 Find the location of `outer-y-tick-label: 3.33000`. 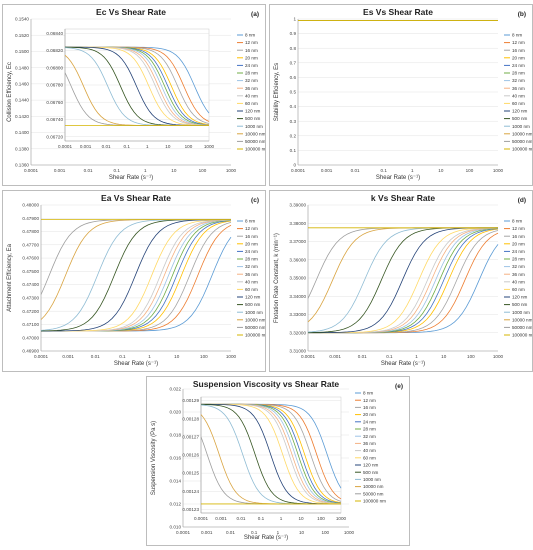

outer-y-tick-label: 3.33000 is located at coordinates (297, 314).